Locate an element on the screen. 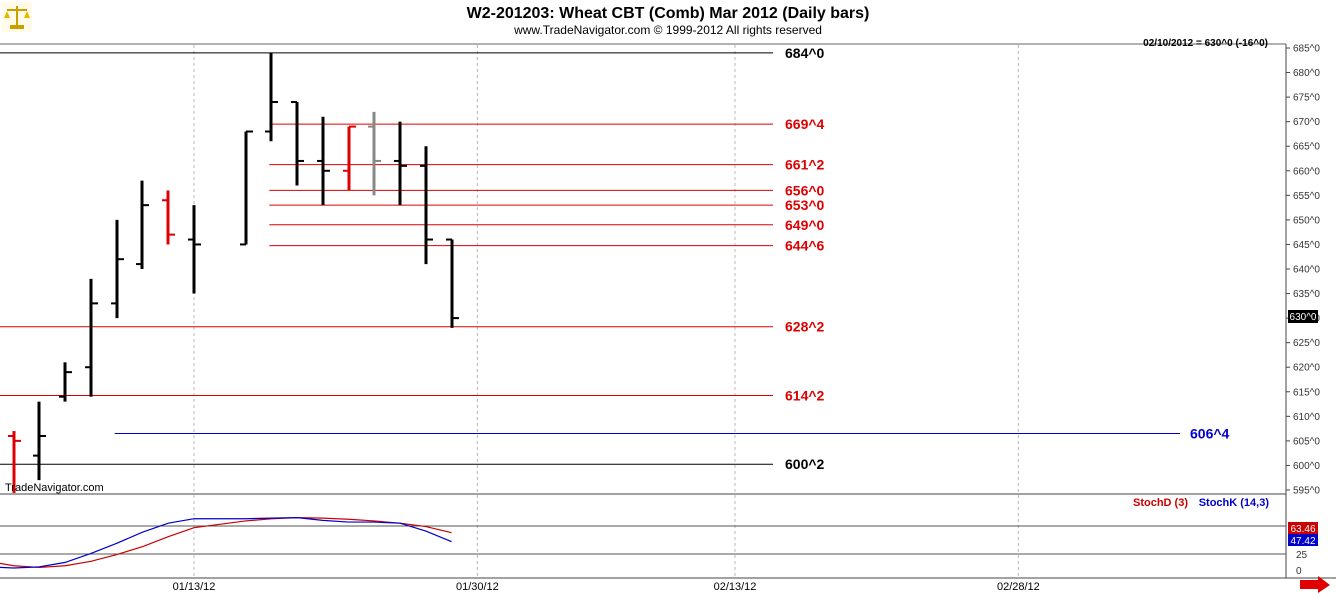 The width and height of the screenshot is (1336, 594). last-bar-info: 02/10/2012 = 630^0 (-16^0) is located at coordinates (1205, 43).